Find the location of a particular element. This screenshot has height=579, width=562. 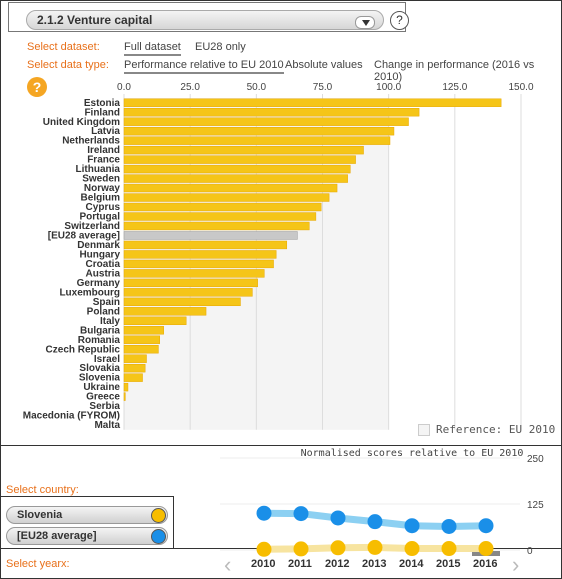

category-label: Finland is located at coordinates (102, 112).